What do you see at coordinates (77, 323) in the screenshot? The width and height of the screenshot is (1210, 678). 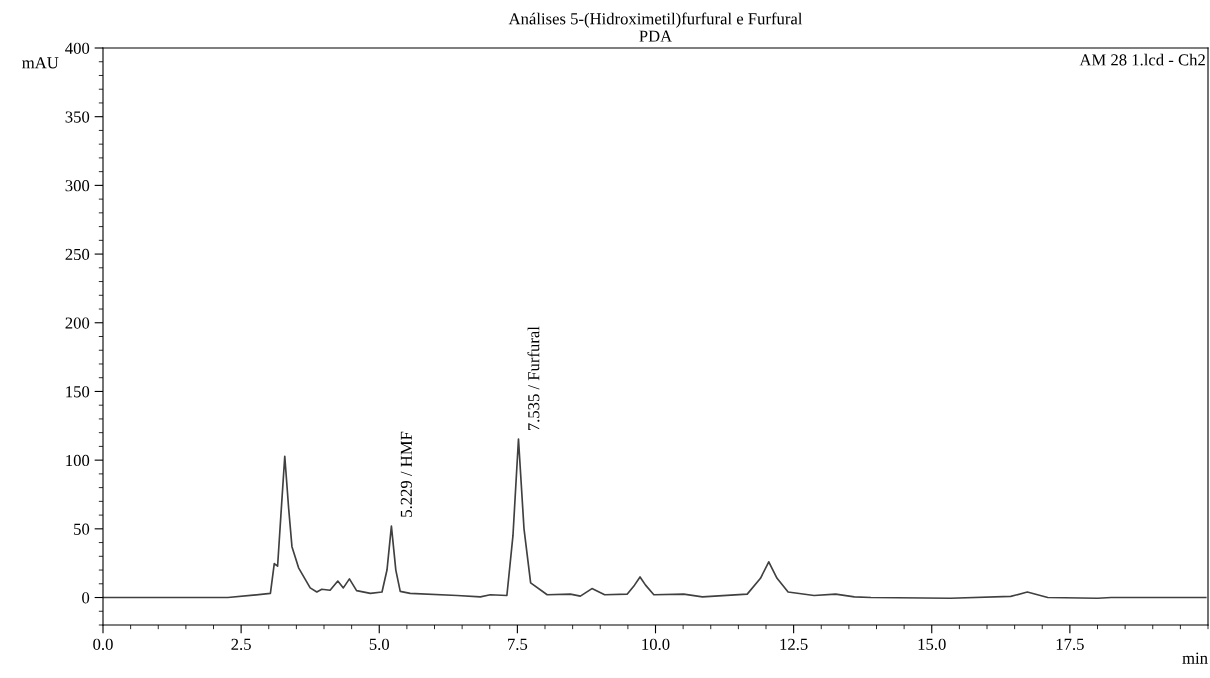 I see `y-tick-label: 200` at bounding box center [77, 323].